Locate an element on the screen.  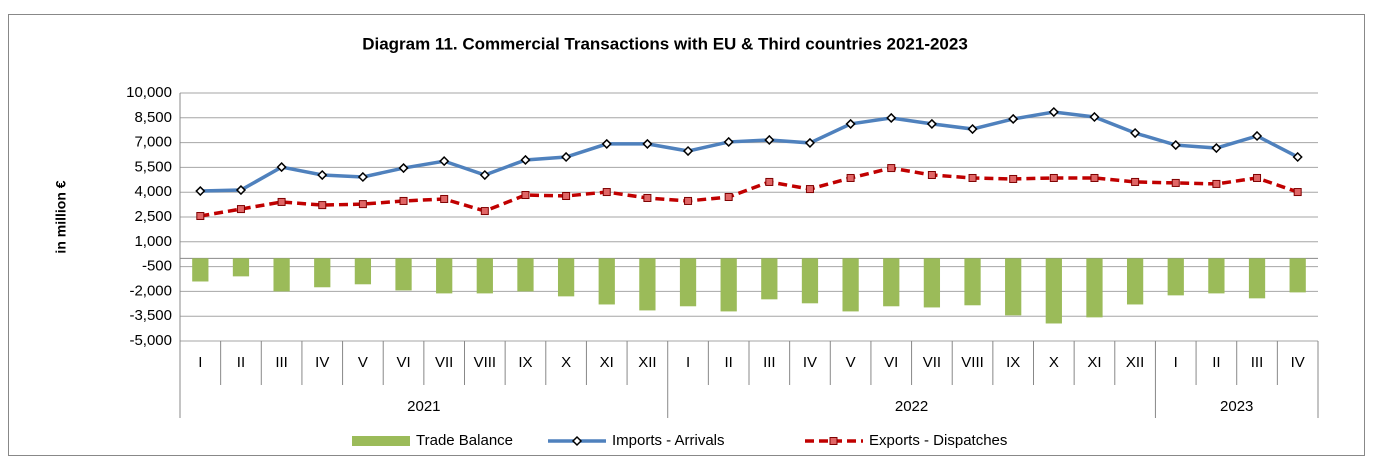
y-tick-label: 5,500 is located at coordinates (153, 166).